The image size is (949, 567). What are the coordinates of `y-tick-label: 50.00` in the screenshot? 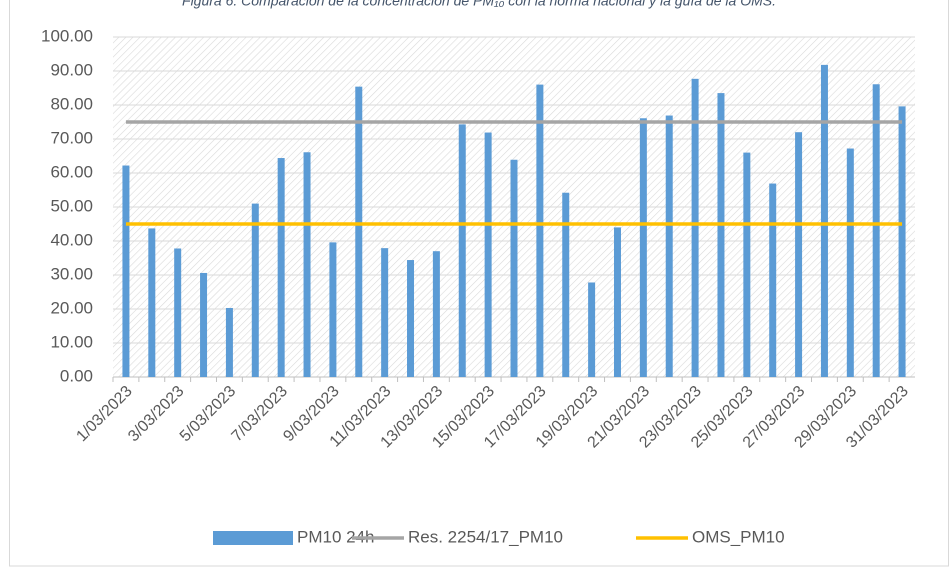 It's located at (71, 205).